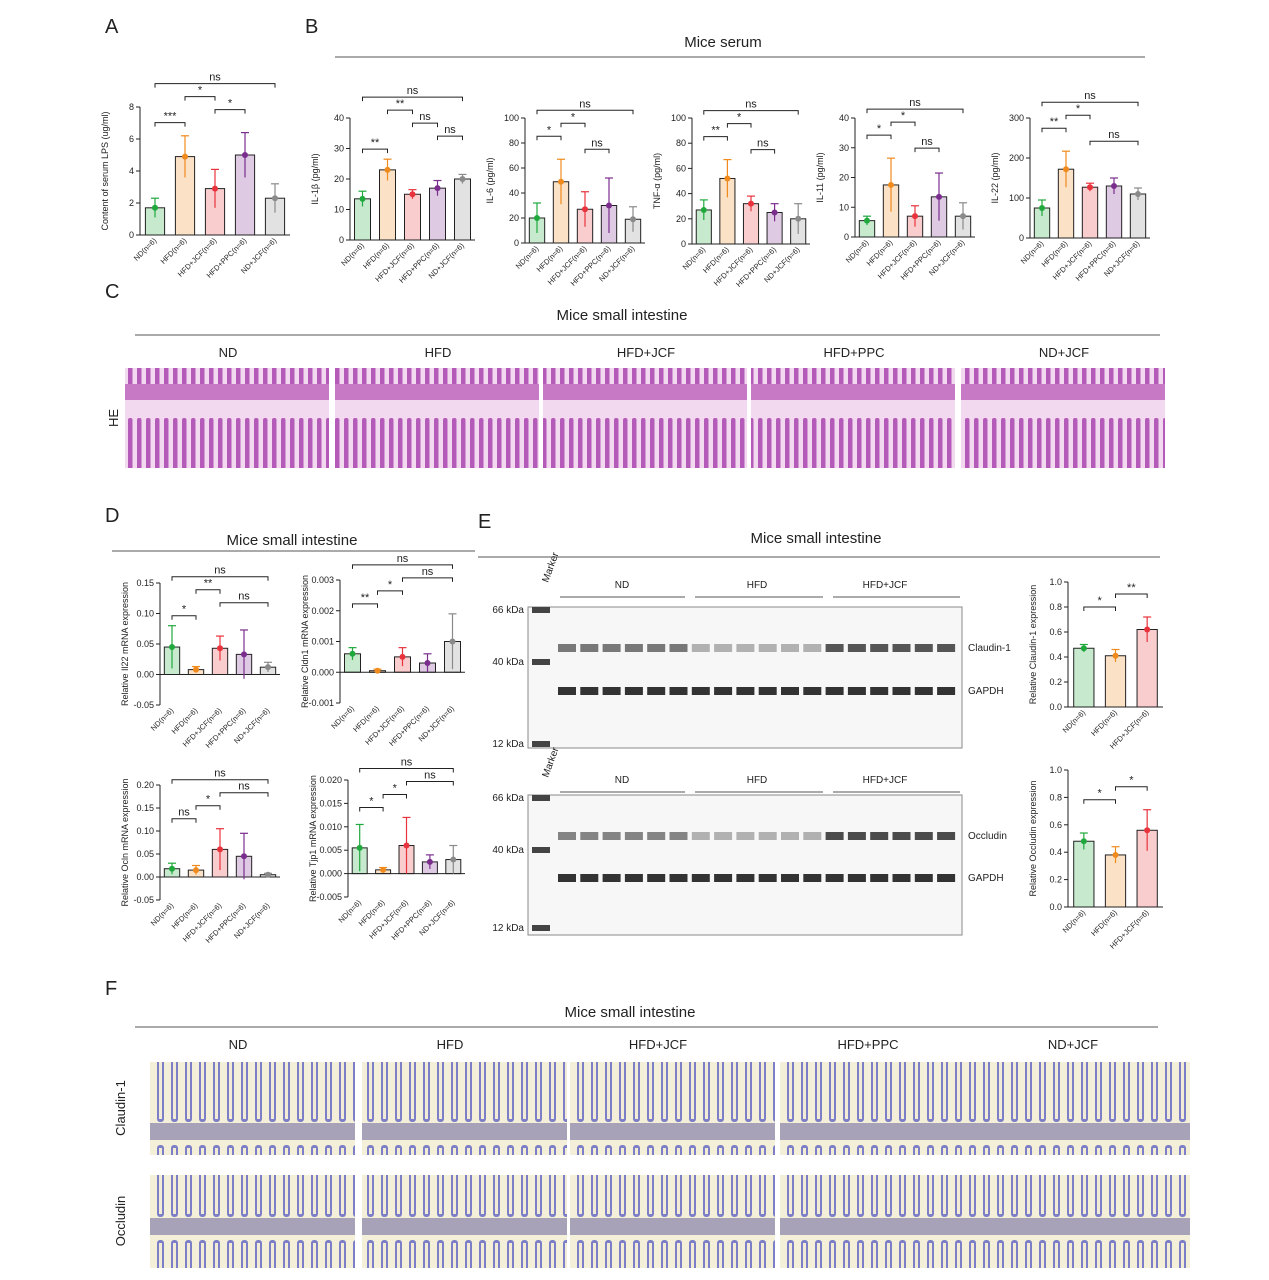 This screenshot has width=1269, height=1280. What do you see at coordinates (1055, 657) in the screenshot?
I see `y-tick-label: 0.4` at bounding box center [1055, 657].